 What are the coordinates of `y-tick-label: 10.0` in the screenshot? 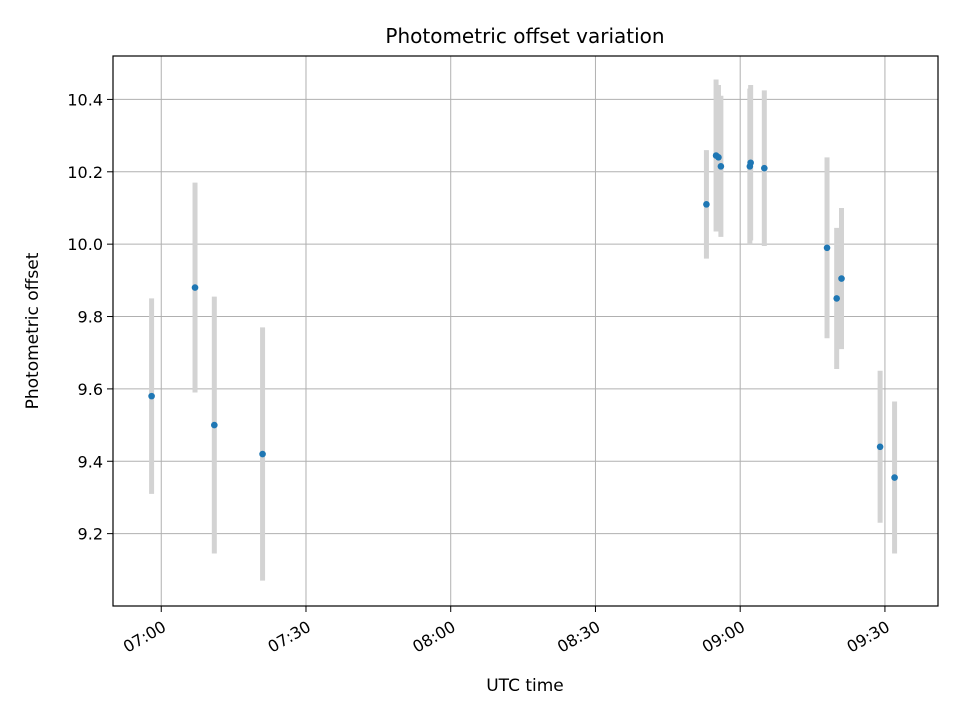 It's located at (85, 244).